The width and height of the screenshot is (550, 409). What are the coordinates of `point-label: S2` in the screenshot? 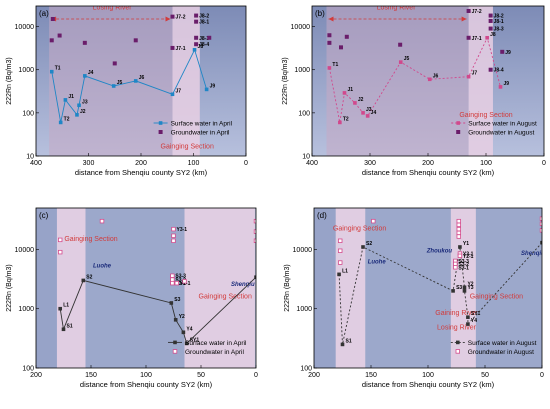 It's located at (89, 277).